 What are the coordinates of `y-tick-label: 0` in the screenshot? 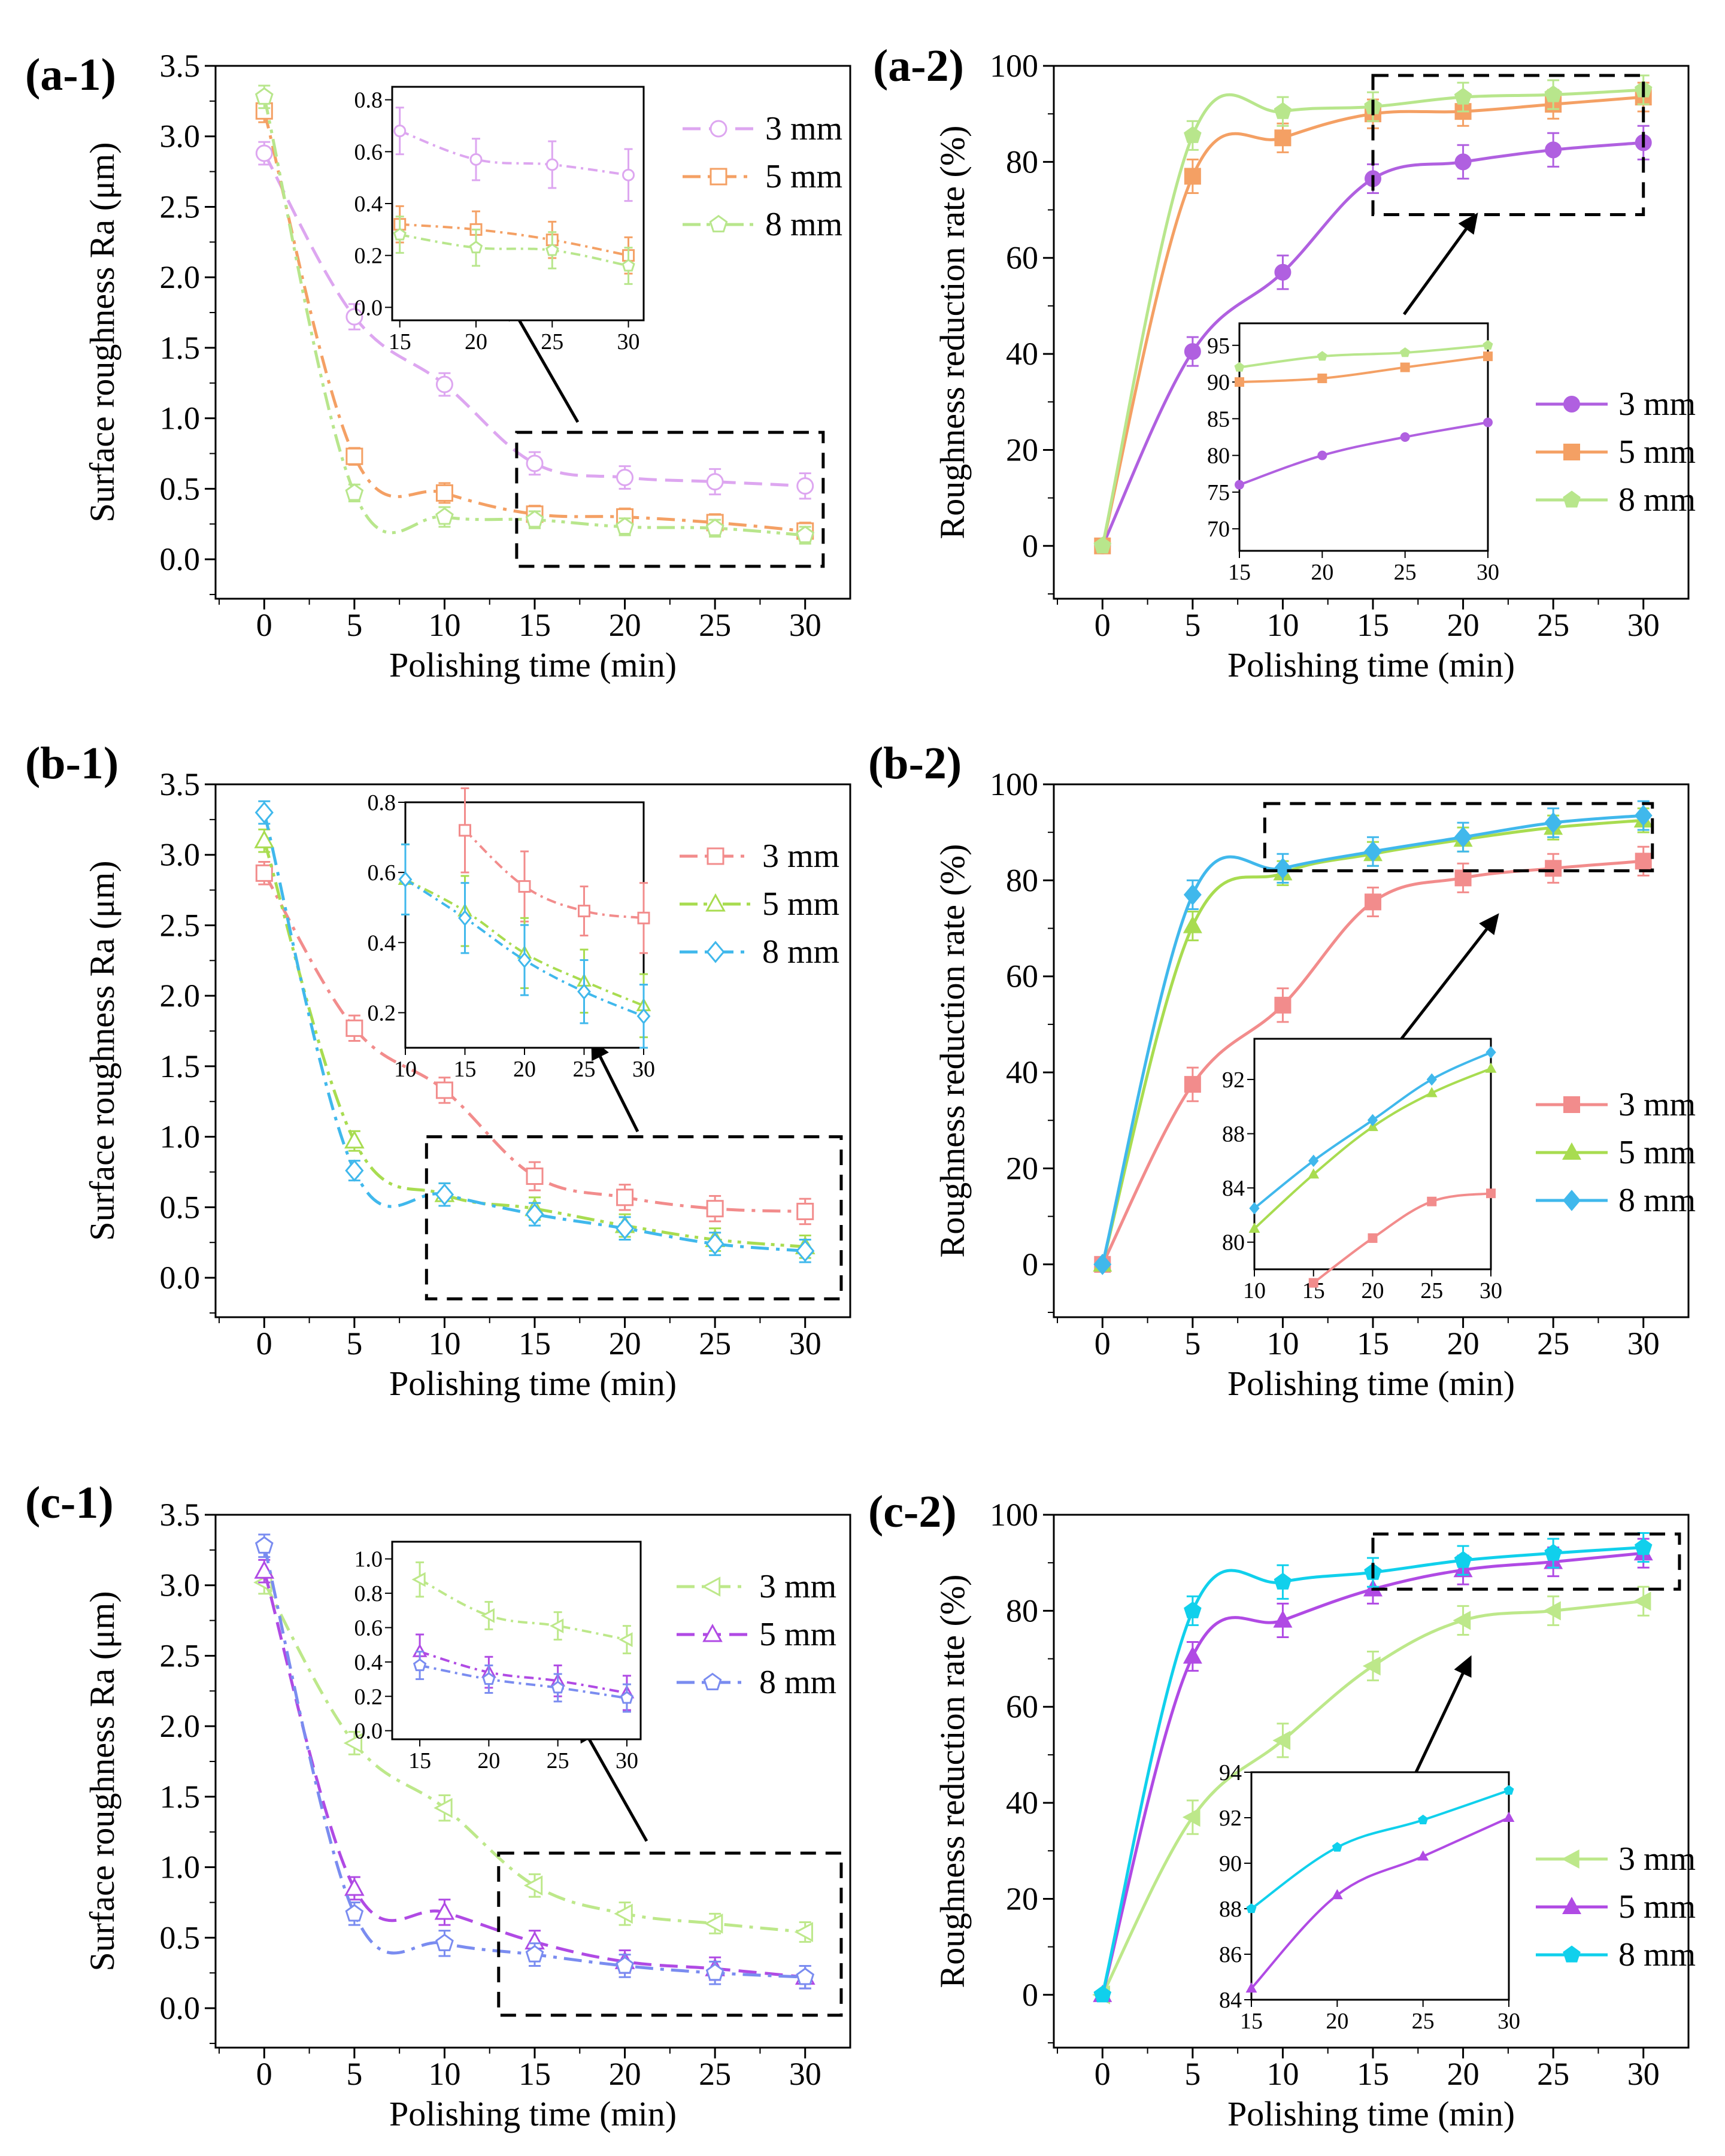 It's located at (1030, 1264).